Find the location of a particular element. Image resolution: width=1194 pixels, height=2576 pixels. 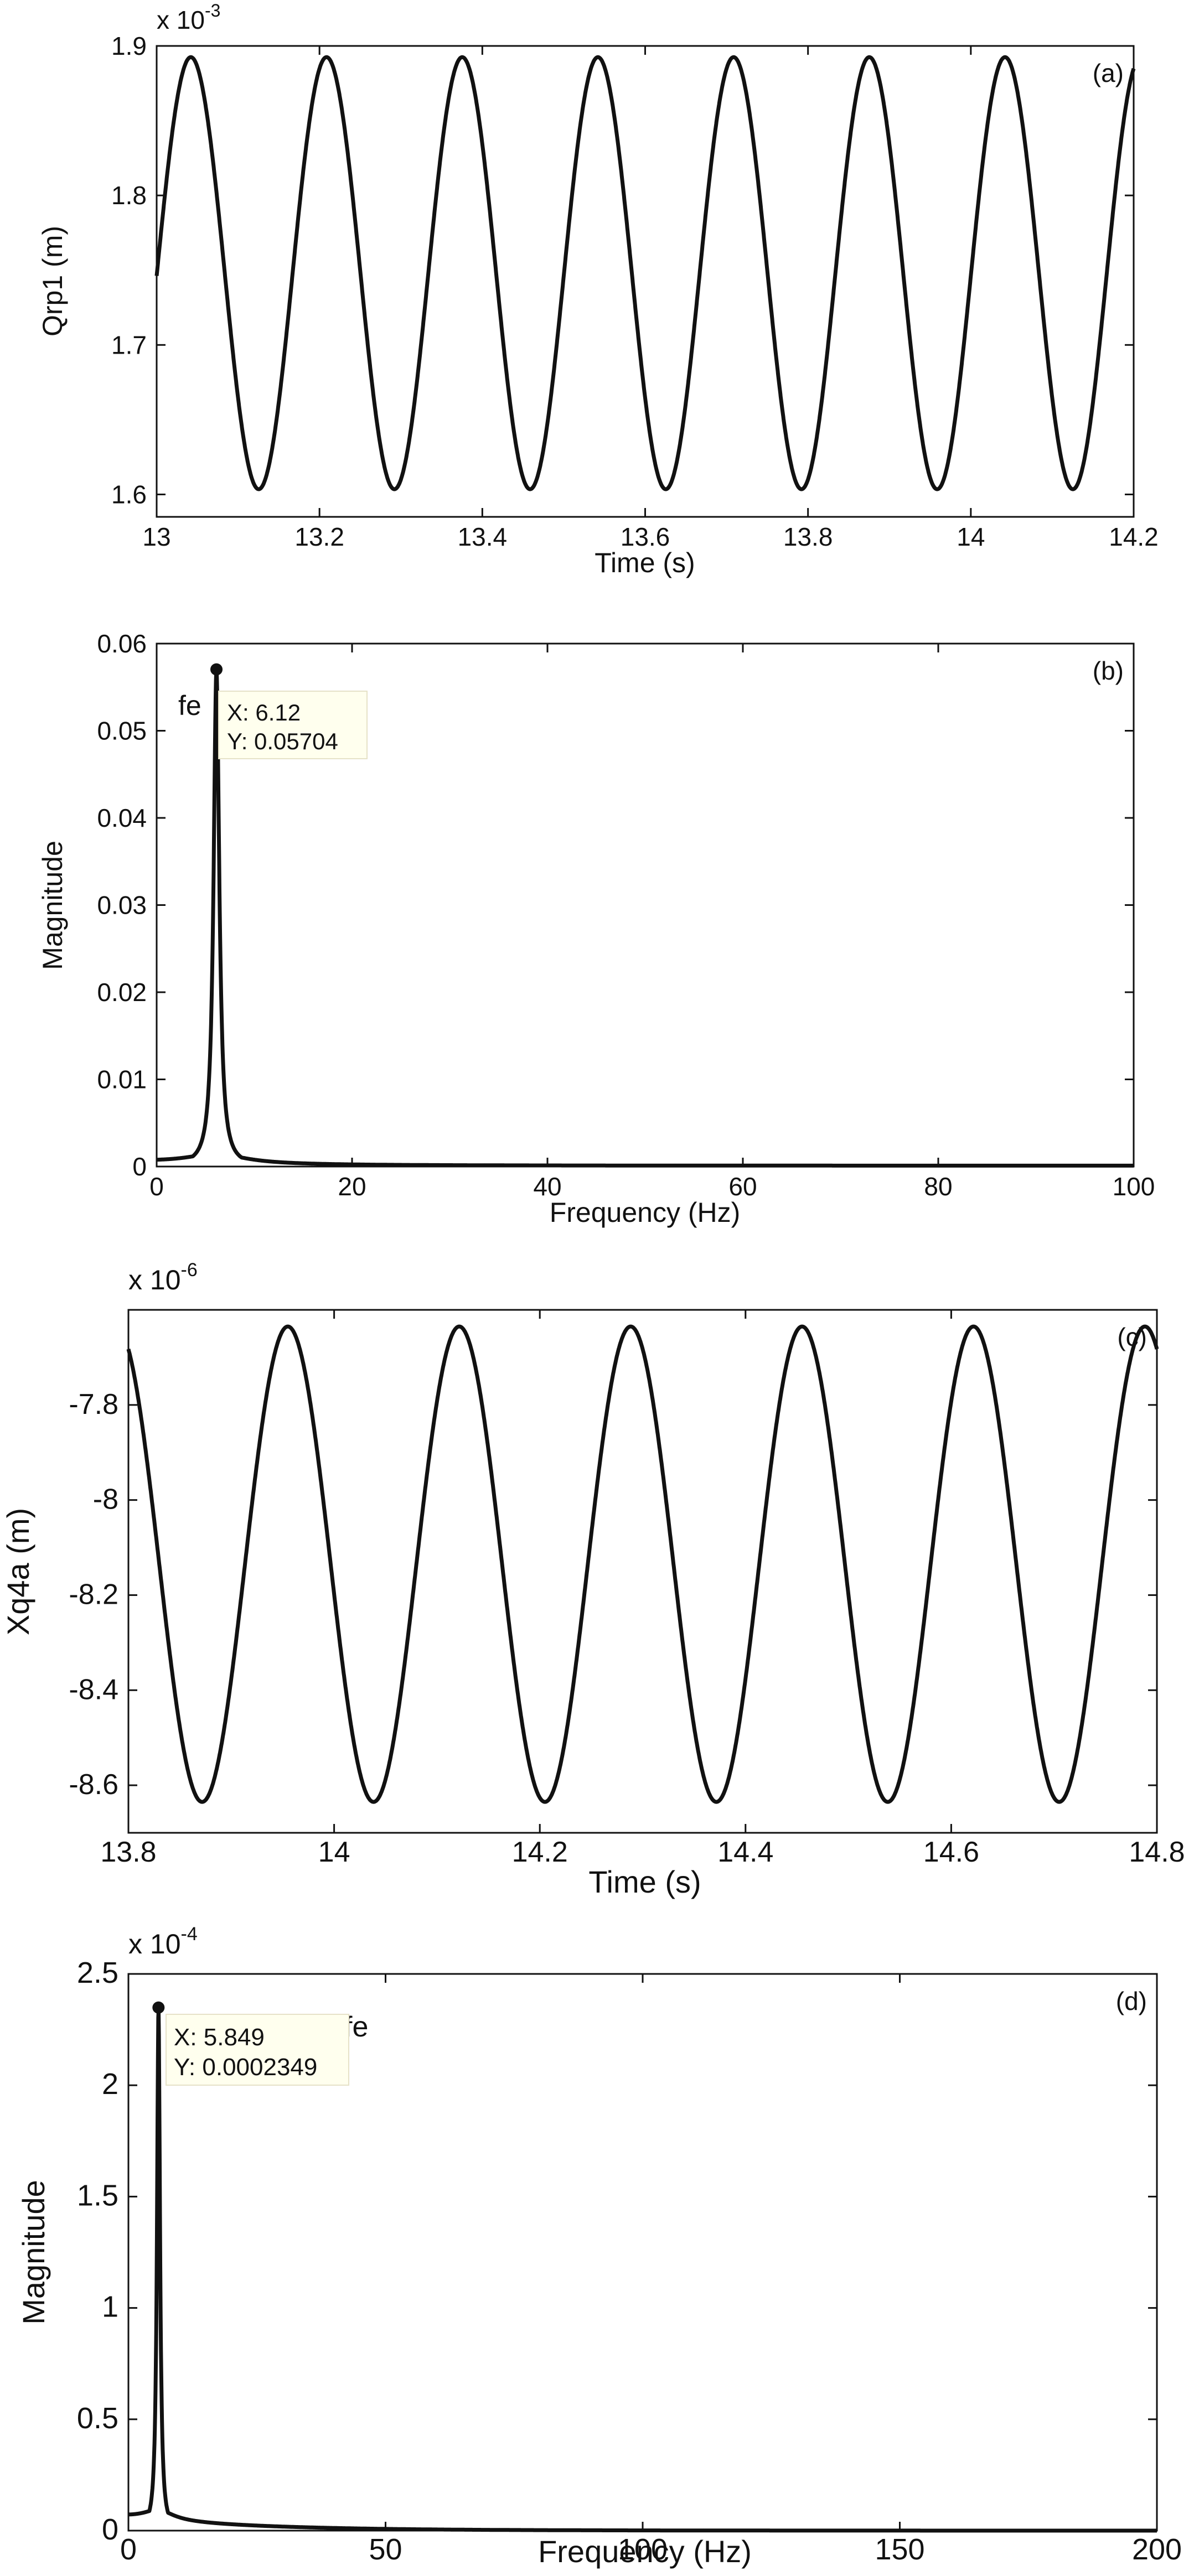

y-axis-label: Xq4a (m) is located at coordinates (18, 1571).